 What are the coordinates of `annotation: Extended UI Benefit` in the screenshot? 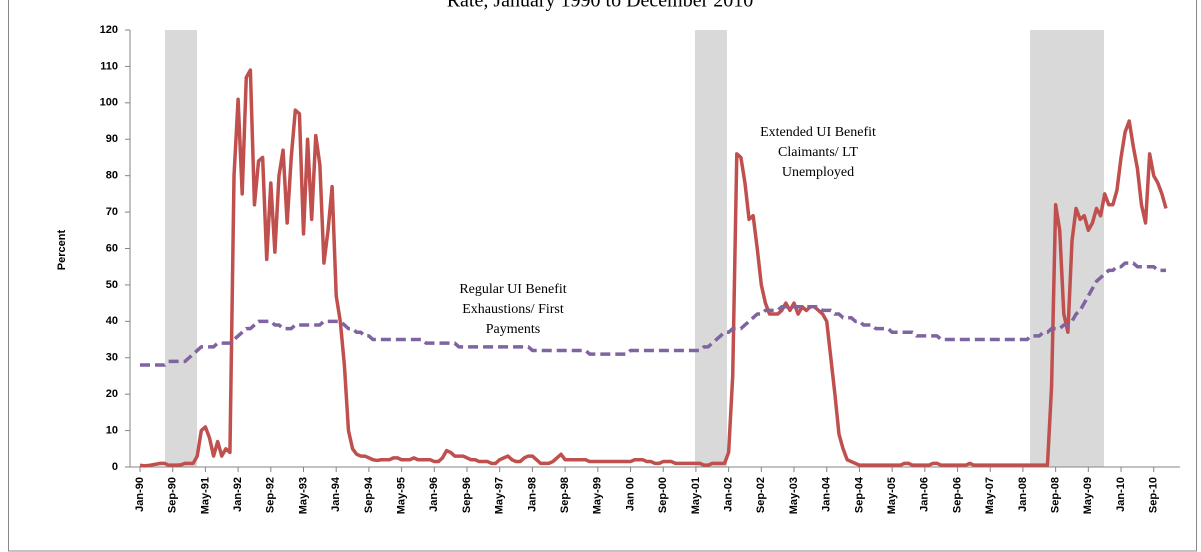 It's located at (818, 132).